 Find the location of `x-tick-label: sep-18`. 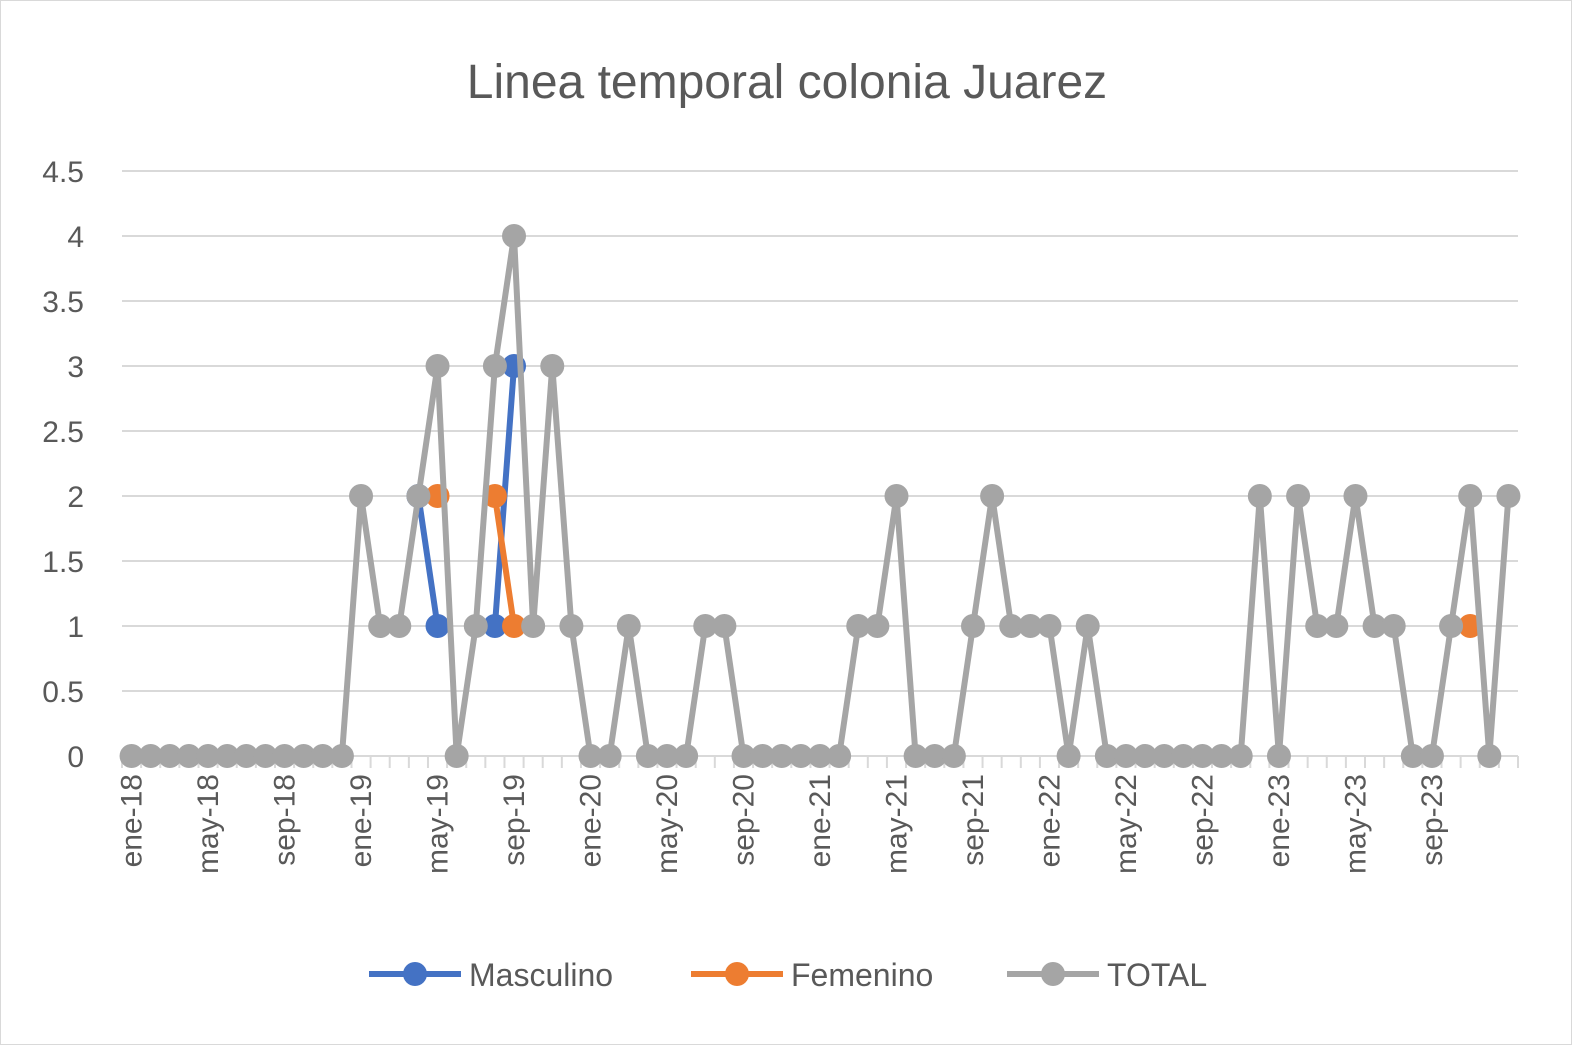

x-tick-label: sep-18 is located at coordinates (285, 820).